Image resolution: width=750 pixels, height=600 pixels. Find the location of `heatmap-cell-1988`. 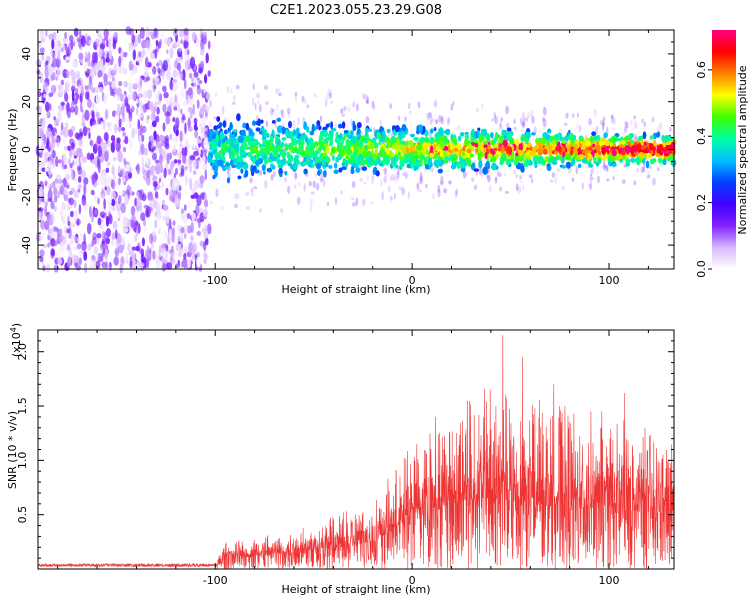

heatmap-cell-1988 is located at coordinates (410, 112).